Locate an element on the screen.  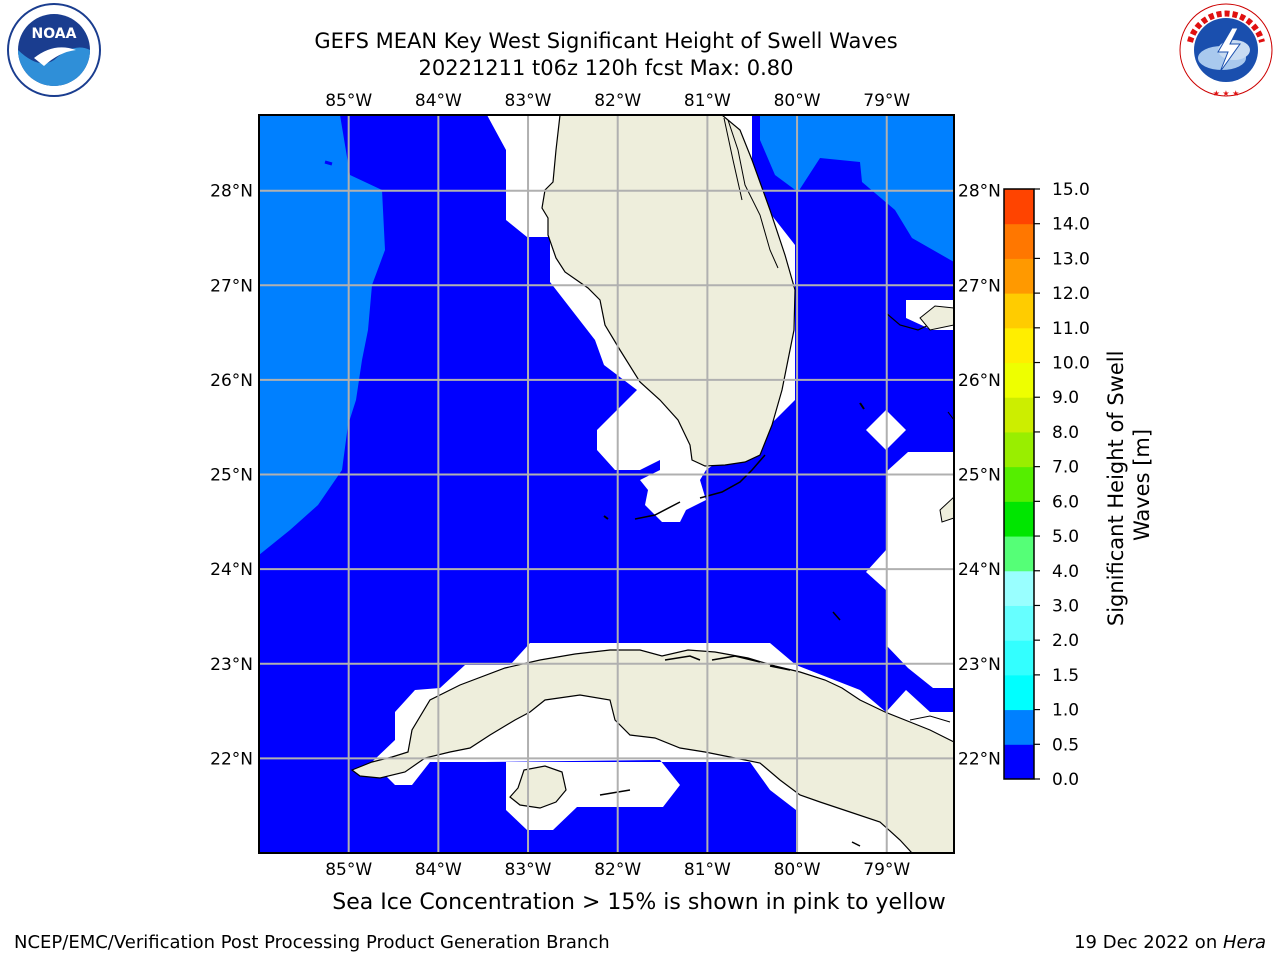
cuba-land is located at coordinates (652, 751).